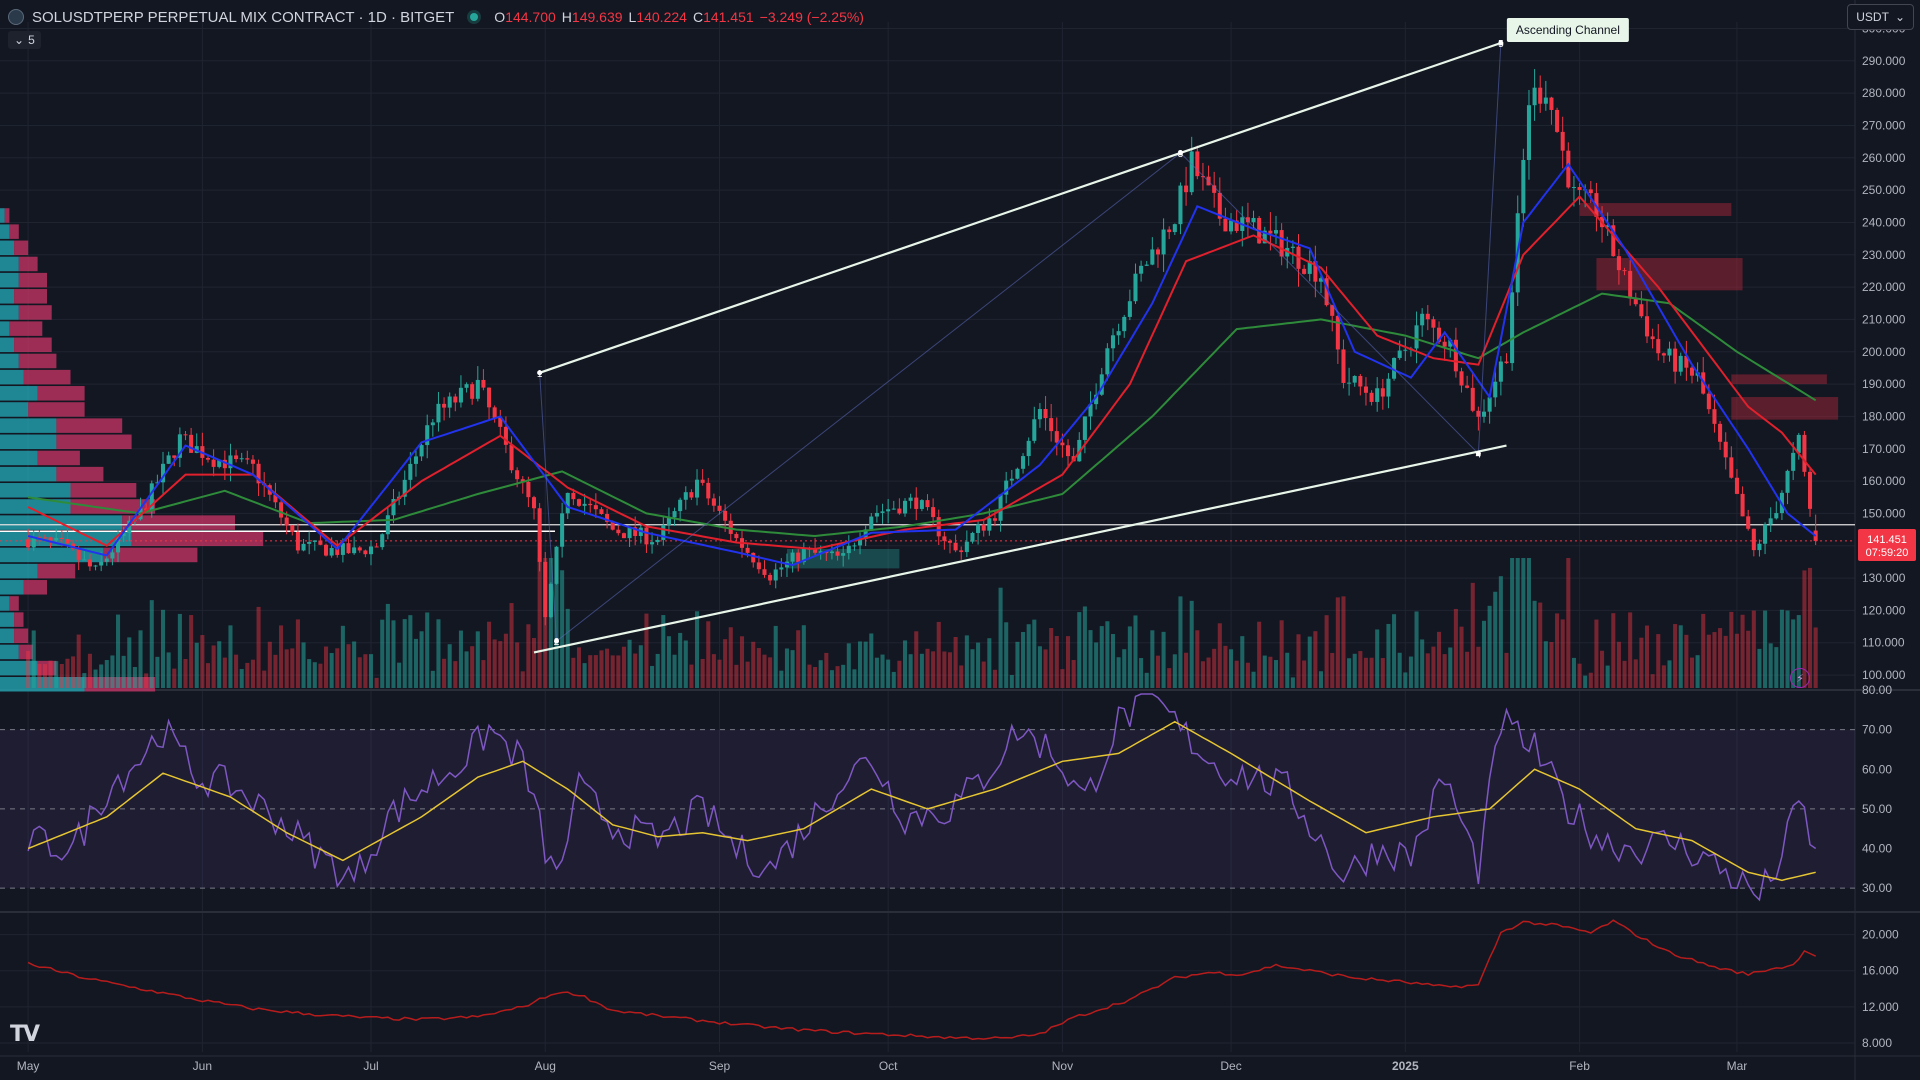 The image size is (1920, 1080). I want to click on rsi-axis-label: 30.00, so click(1877, 888).